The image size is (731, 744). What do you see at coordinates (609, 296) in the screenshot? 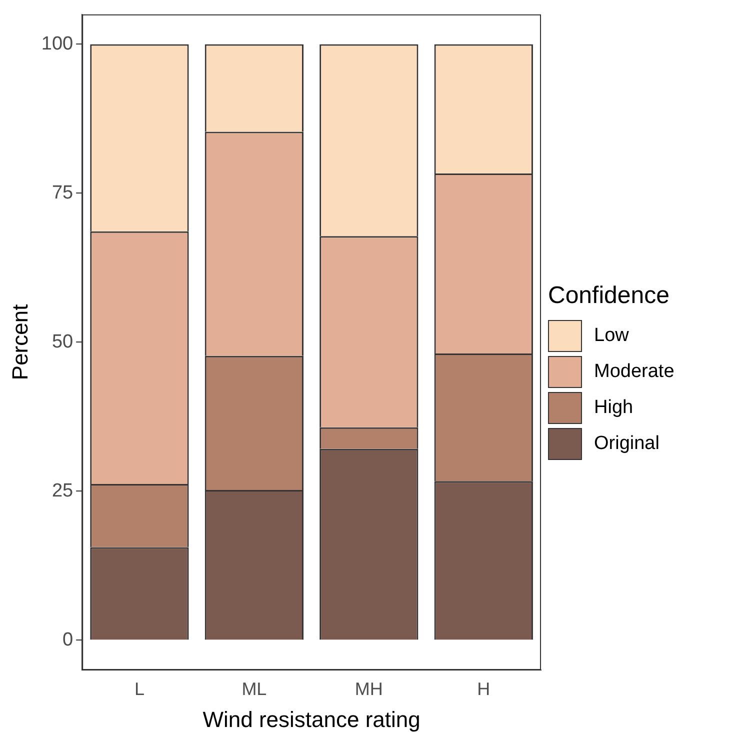
I see `legend-title: Confidence` at bounding box center [609, 296].